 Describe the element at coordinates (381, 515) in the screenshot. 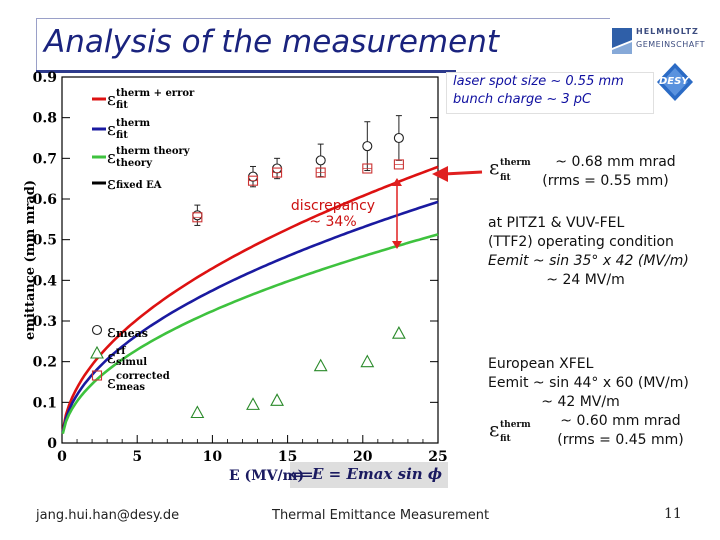

I see `footer-title: Thermal Emittance Measurement` at that location.